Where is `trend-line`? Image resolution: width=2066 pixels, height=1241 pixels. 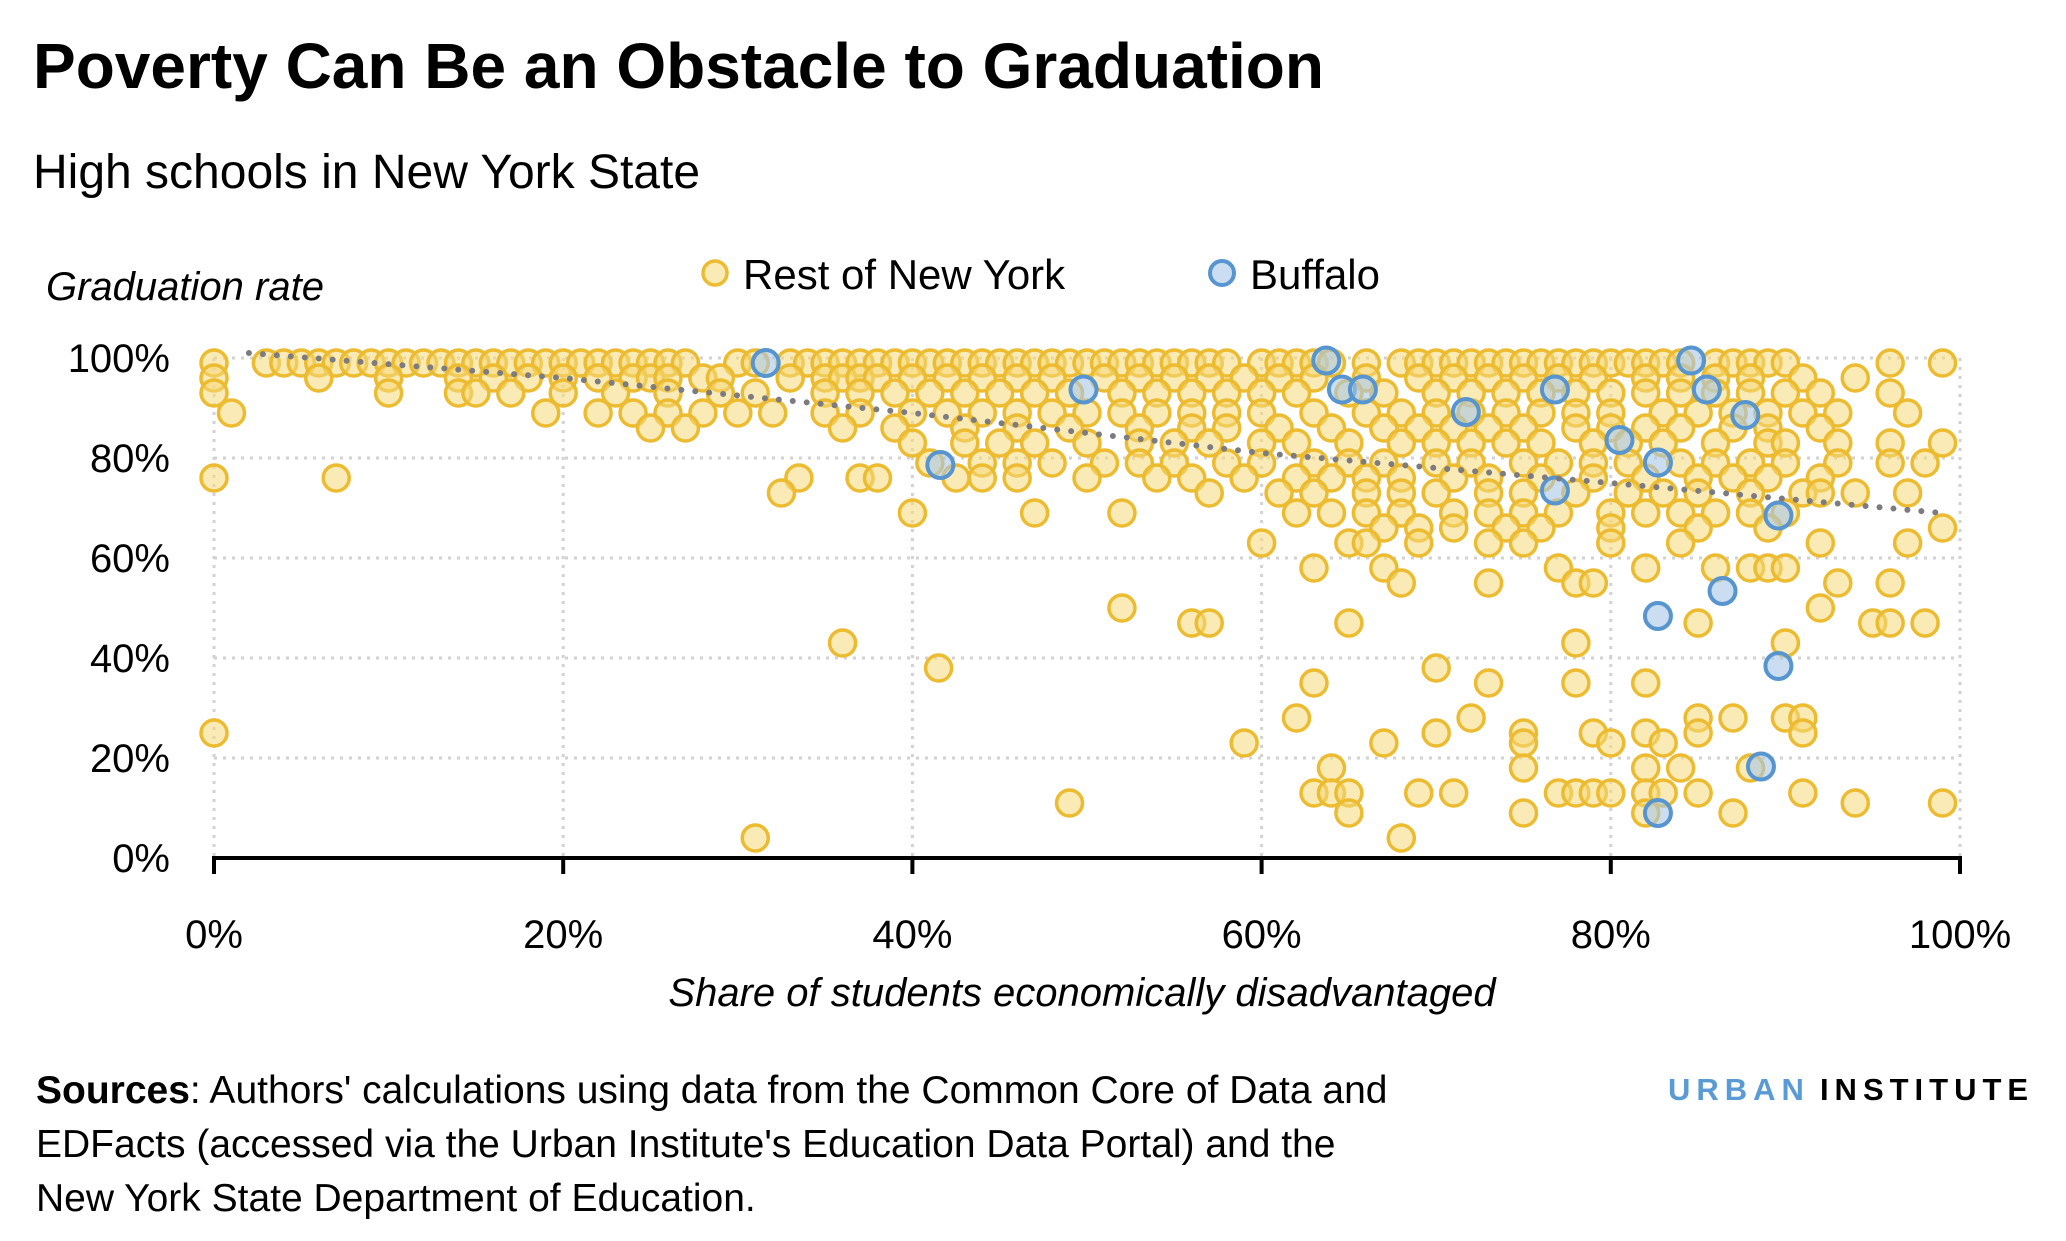
trend-line is located at coordinates (1095, 433).